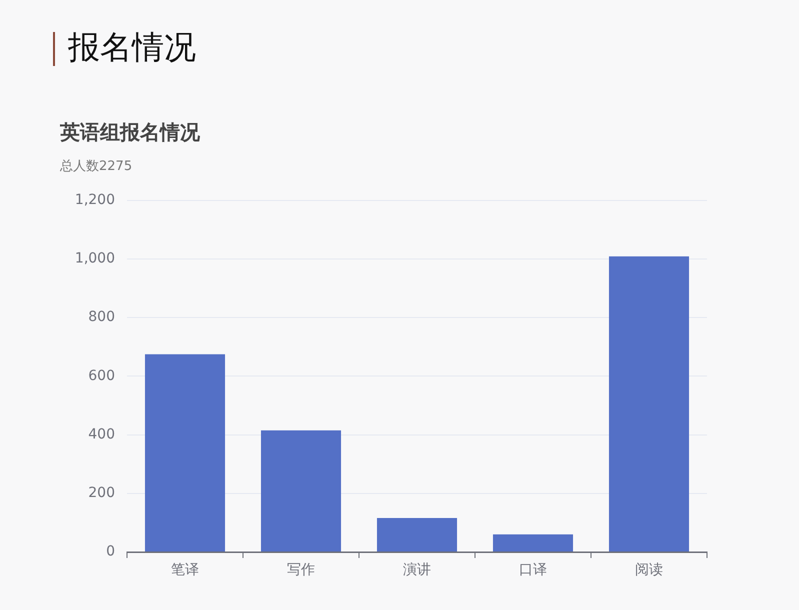 This screenshot has height=610, width=799. I want to click on y-tick-label: 0, so click(110, 552).